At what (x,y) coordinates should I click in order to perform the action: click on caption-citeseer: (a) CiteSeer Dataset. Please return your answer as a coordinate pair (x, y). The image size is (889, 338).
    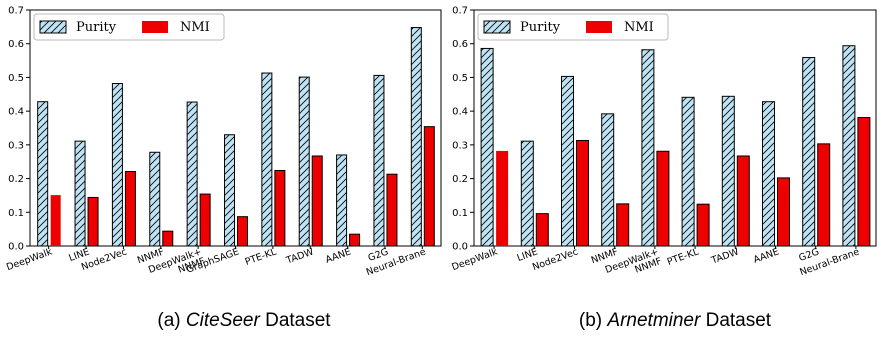
    Looking at the image, I should click on (244, 321).